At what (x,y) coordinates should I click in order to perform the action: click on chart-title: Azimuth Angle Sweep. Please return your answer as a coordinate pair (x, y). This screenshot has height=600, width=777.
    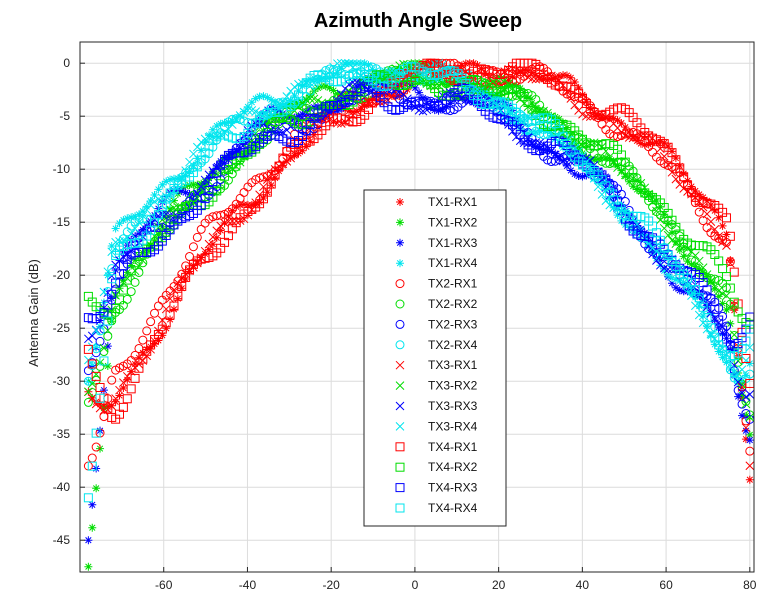
    Looking at the image, I should click on (418, 21).